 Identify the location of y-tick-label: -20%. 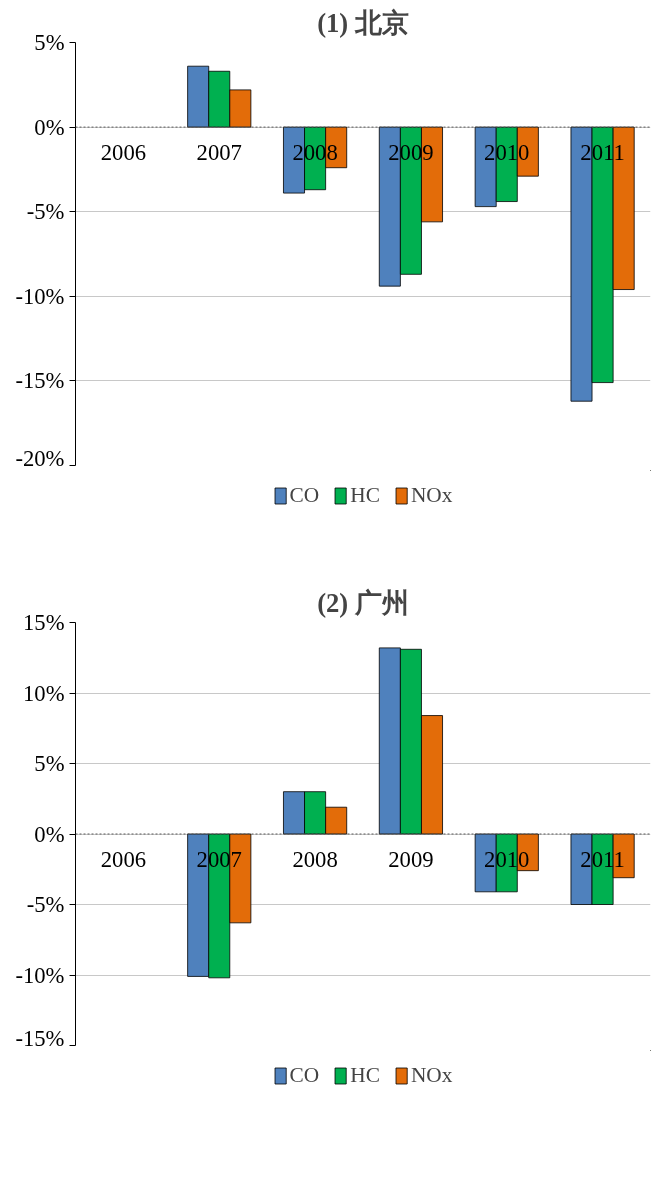
(40, 458).